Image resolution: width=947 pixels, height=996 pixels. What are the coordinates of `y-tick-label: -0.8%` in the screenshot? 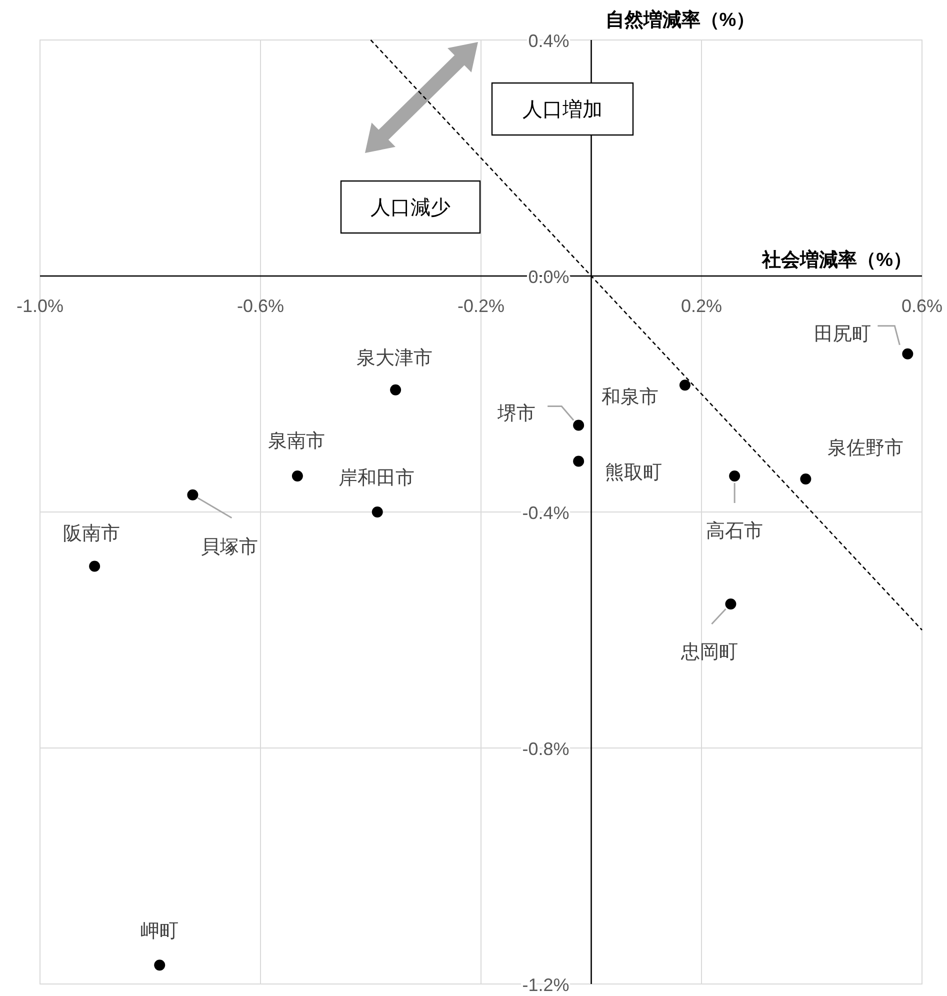 It's located at (546, 749).